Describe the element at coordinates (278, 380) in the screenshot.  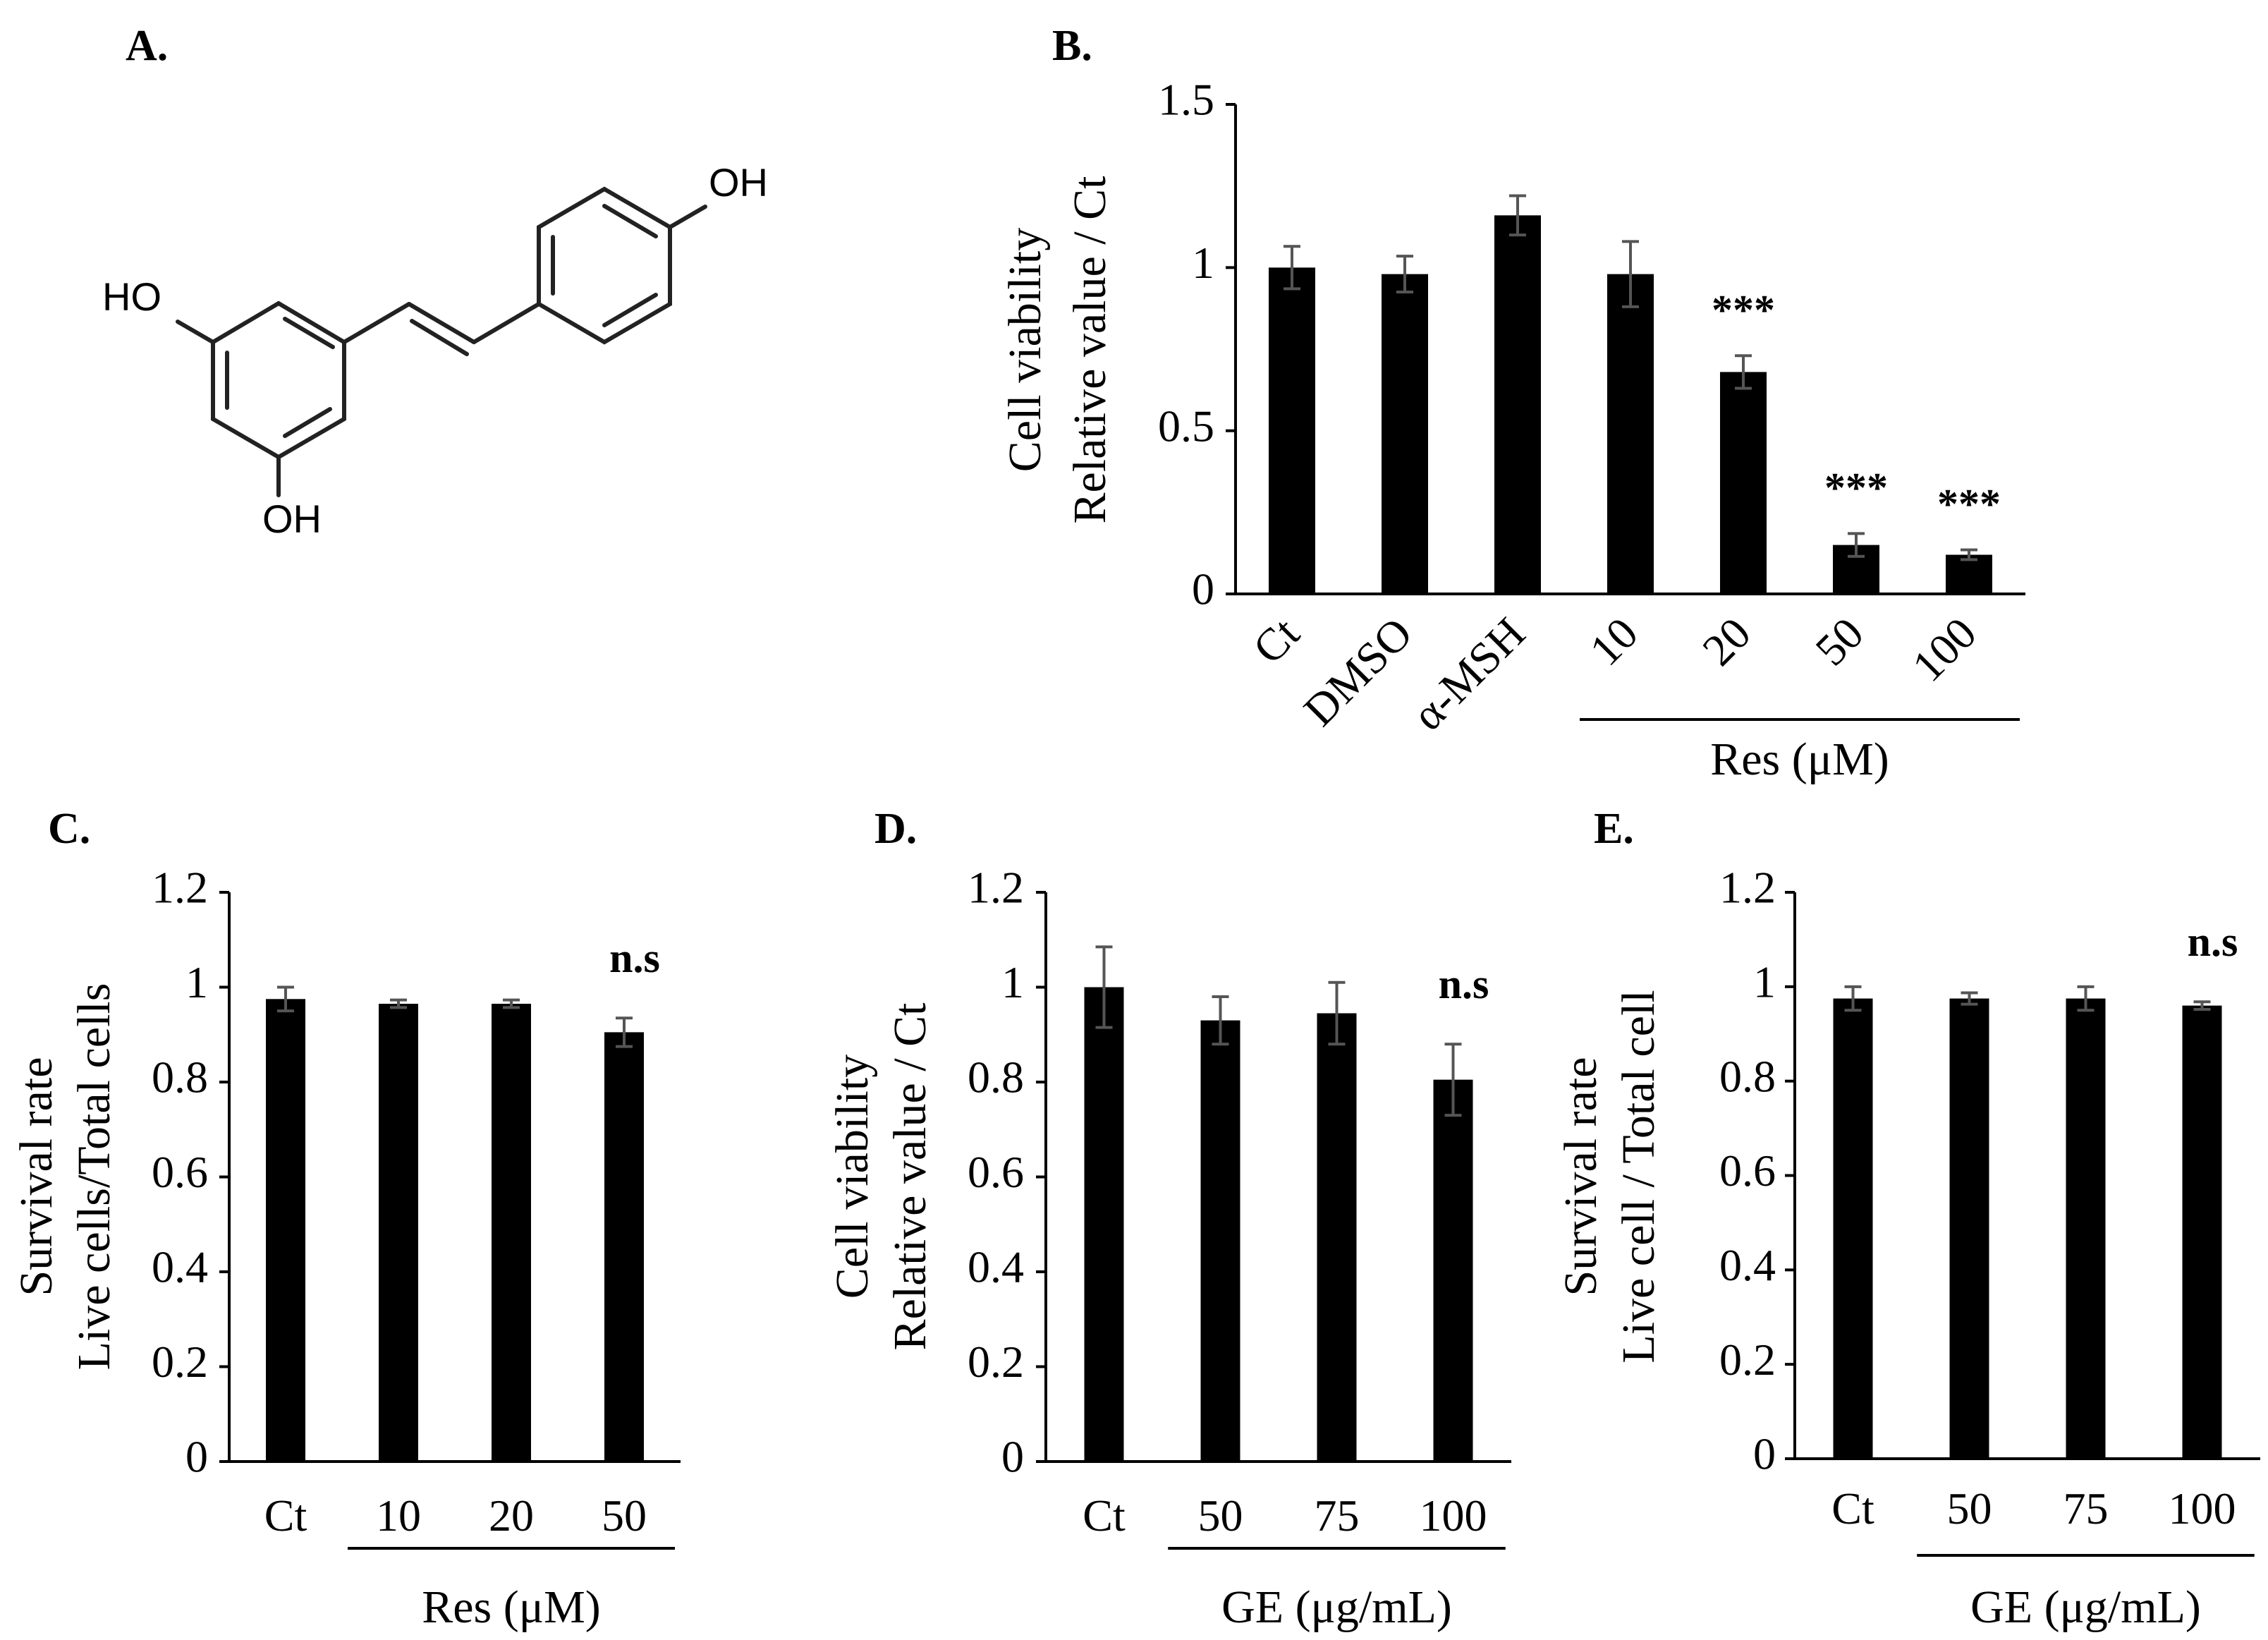
I see `left-benzene-ring` at that location.